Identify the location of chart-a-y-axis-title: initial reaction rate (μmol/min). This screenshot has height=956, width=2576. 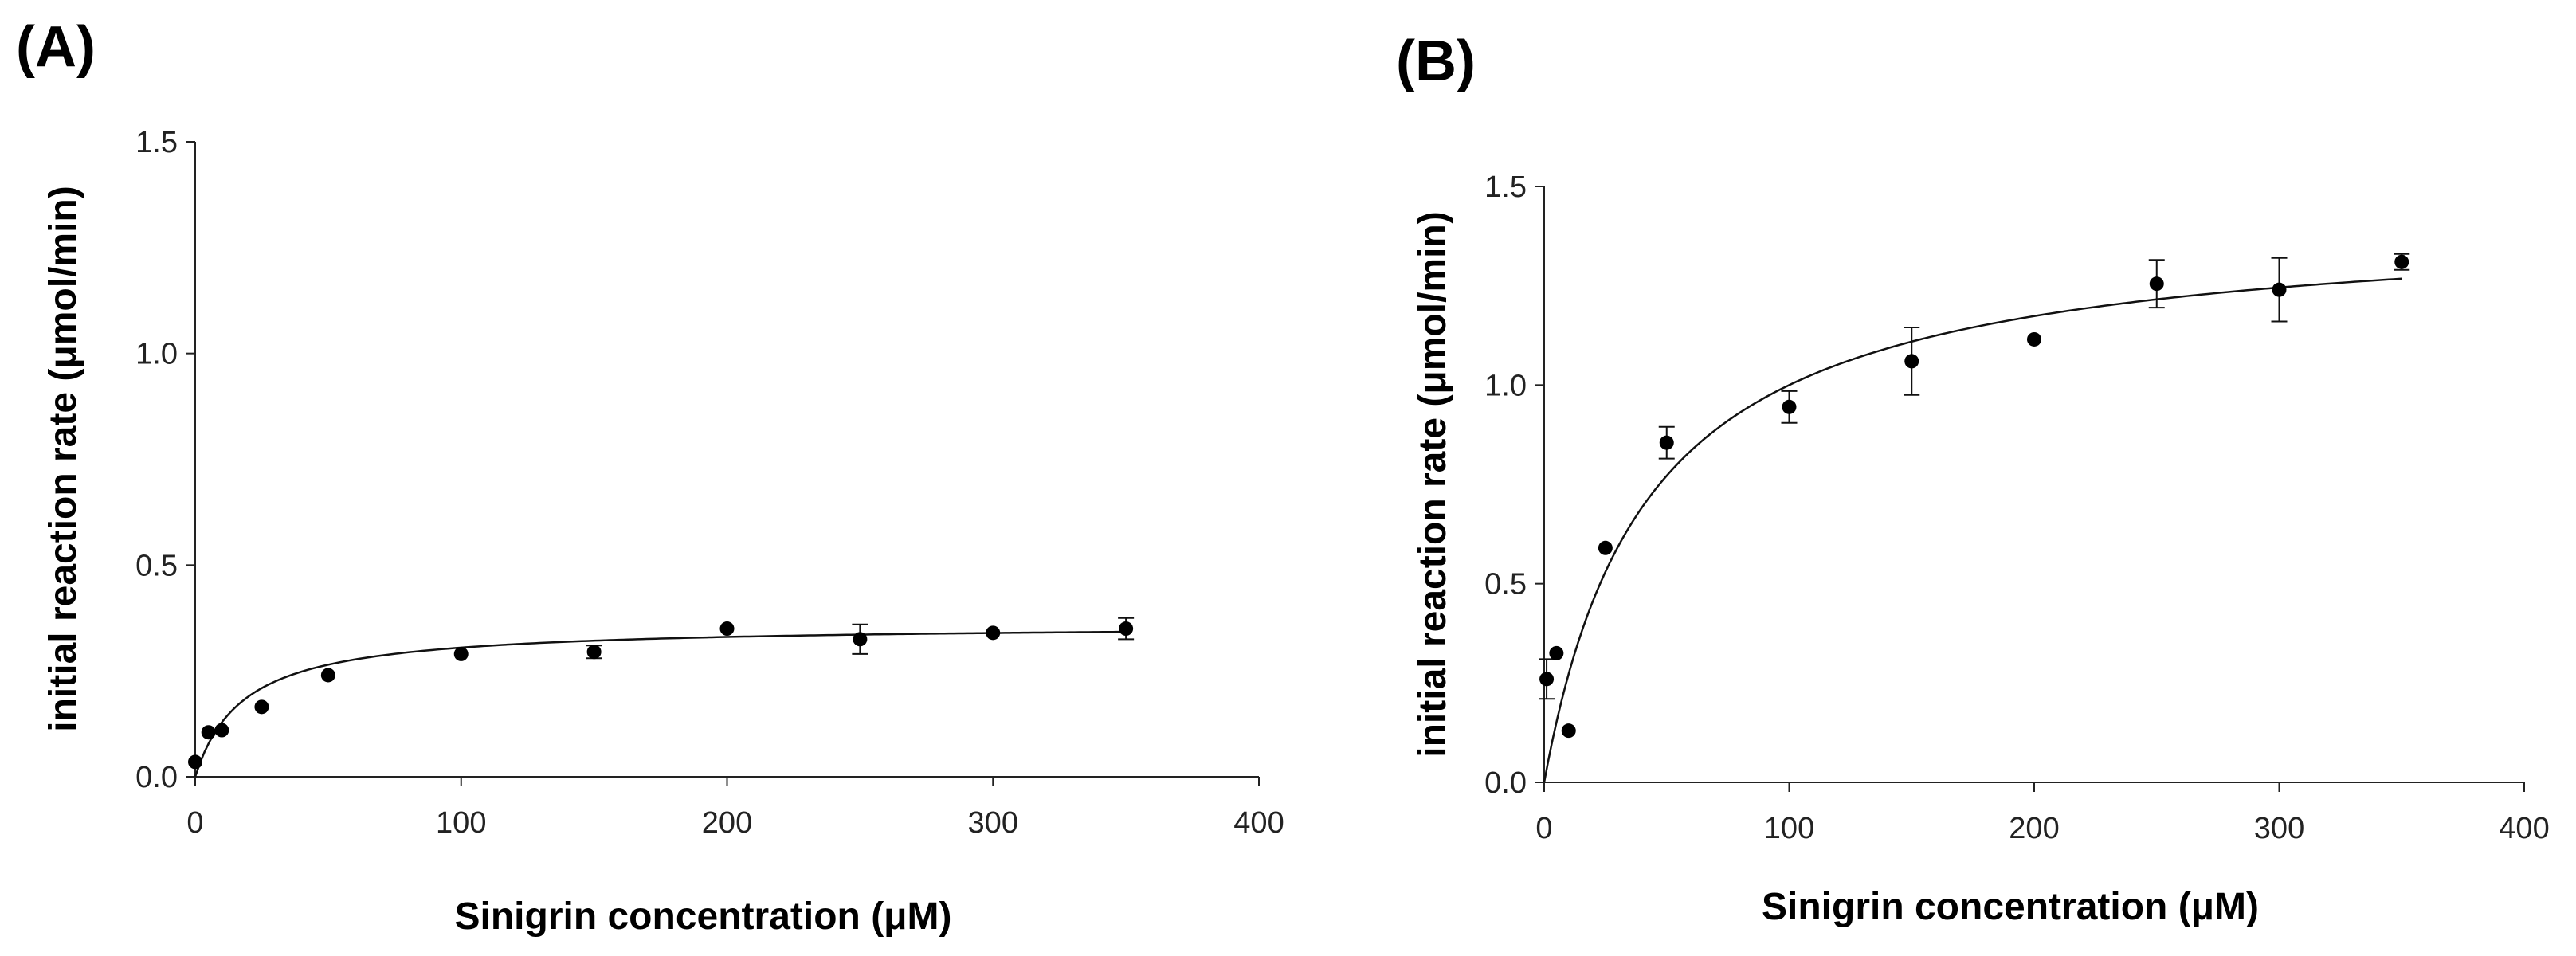
(63, 458).